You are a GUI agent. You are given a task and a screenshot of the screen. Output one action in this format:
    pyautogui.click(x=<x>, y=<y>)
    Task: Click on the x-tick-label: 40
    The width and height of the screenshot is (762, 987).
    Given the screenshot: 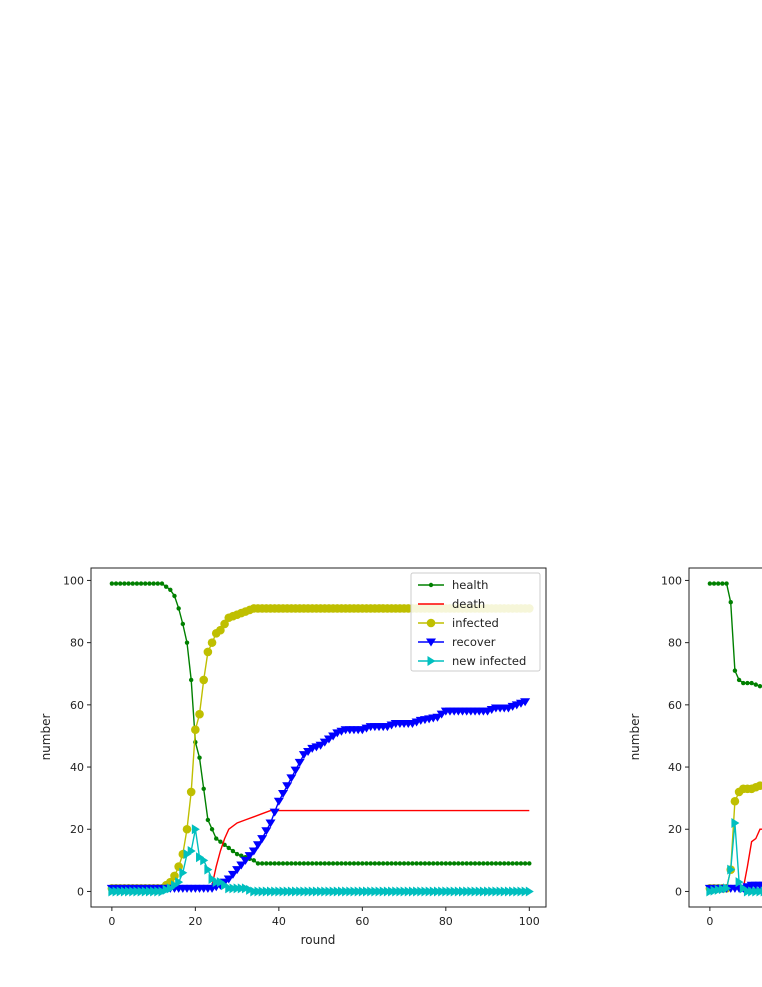 What is the action you would take?
    pyautogui.click(x=279, y=921)
    